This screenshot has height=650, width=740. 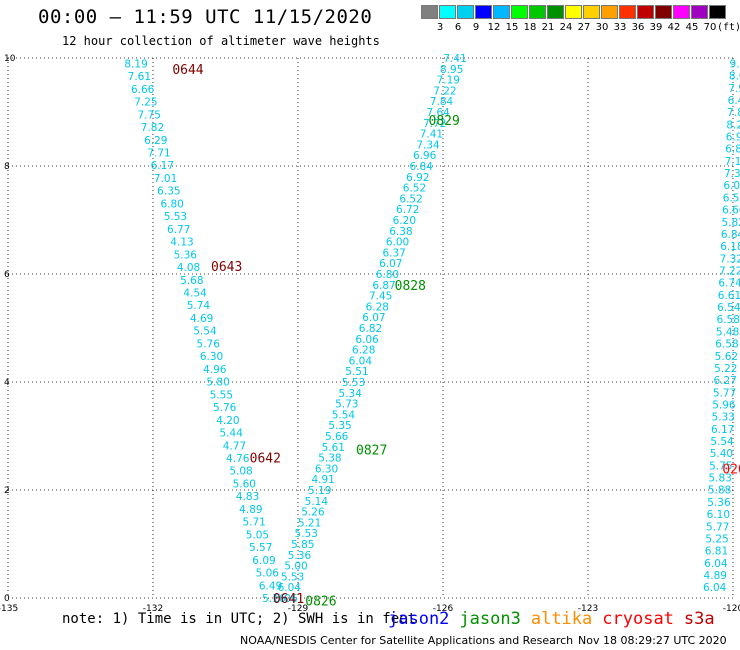 I want to click on swh-value: 7.87, so click(x=733, y=113).